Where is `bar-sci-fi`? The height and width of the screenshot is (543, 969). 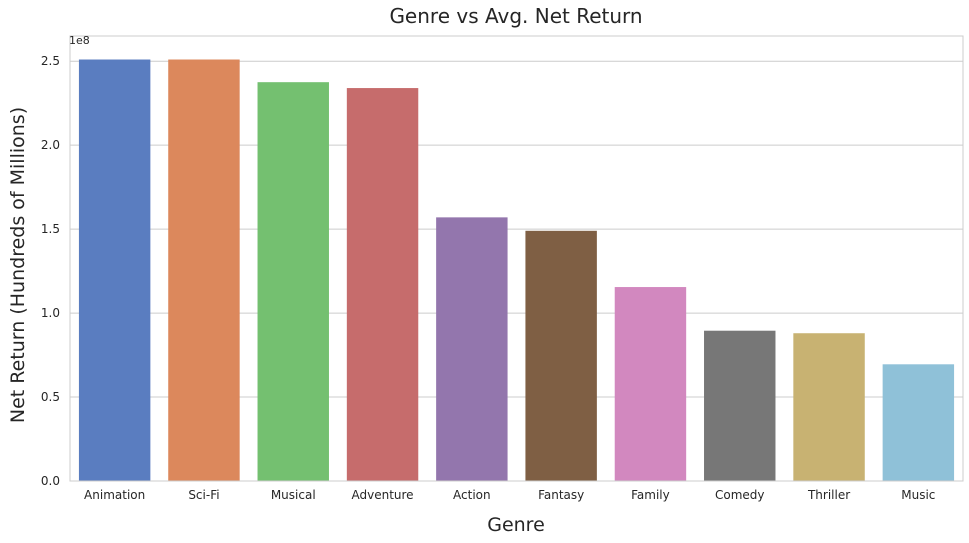 bar-sci-fi is located at coordinates (204, 270).